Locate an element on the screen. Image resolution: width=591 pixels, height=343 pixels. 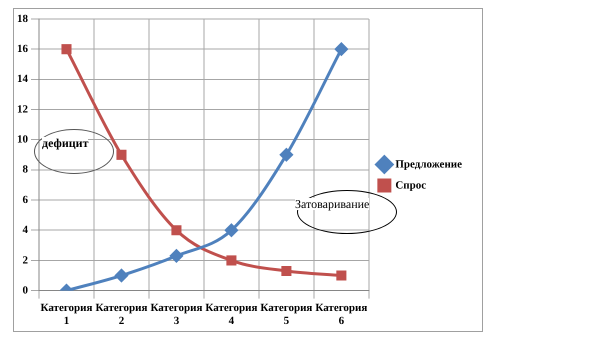
legend-label: Предложение is located at coordinates (428, 164).